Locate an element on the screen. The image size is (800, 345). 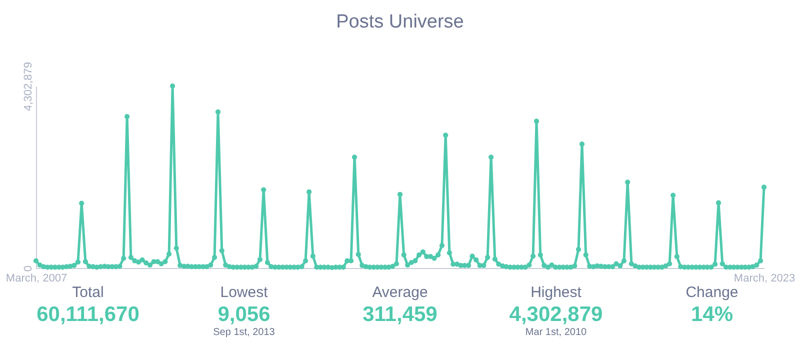
text: Total 60,111,670 is located at coordinates (88, 305).